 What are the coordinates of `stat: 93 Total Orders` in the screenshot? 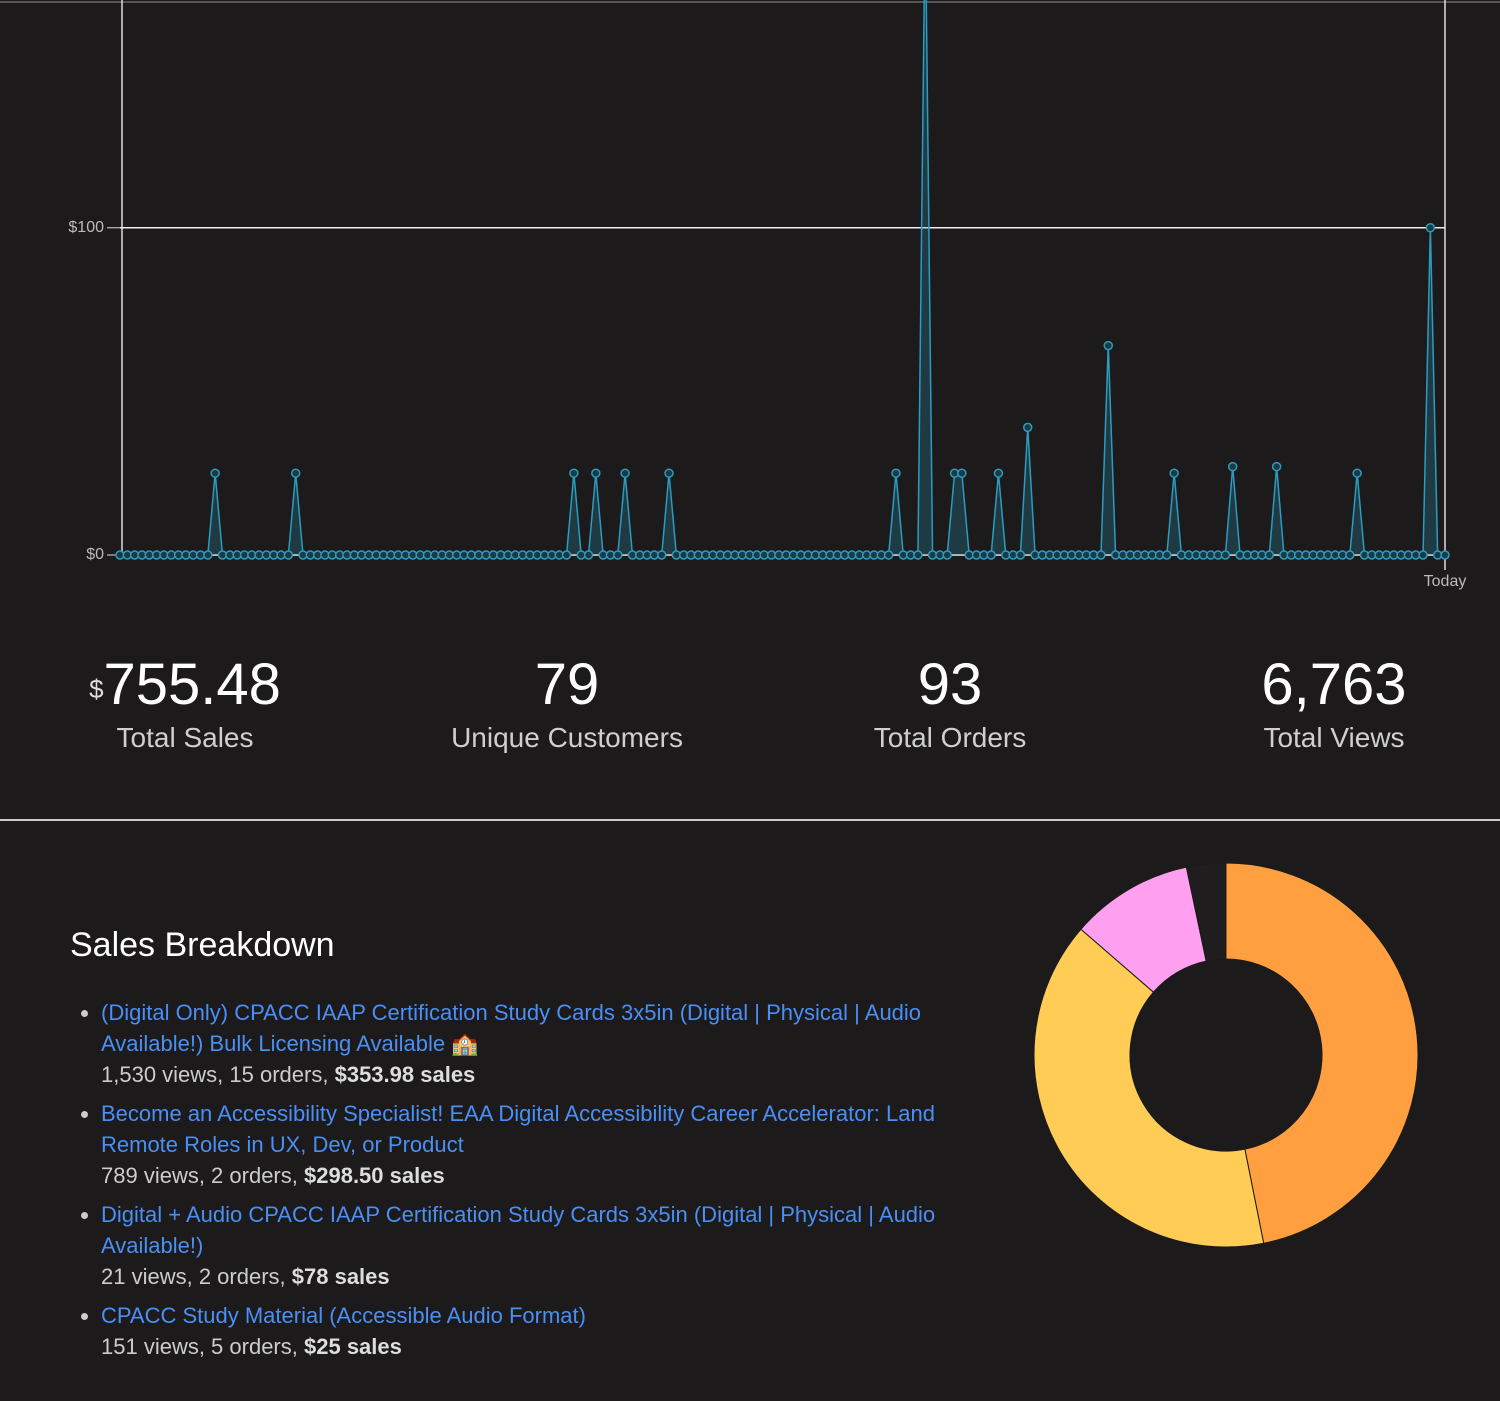 It's located at (950, 703).